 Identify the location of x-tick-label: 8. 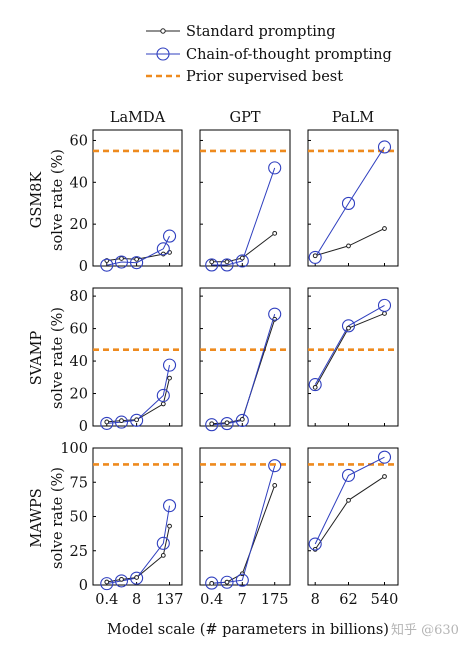
(136, 600).